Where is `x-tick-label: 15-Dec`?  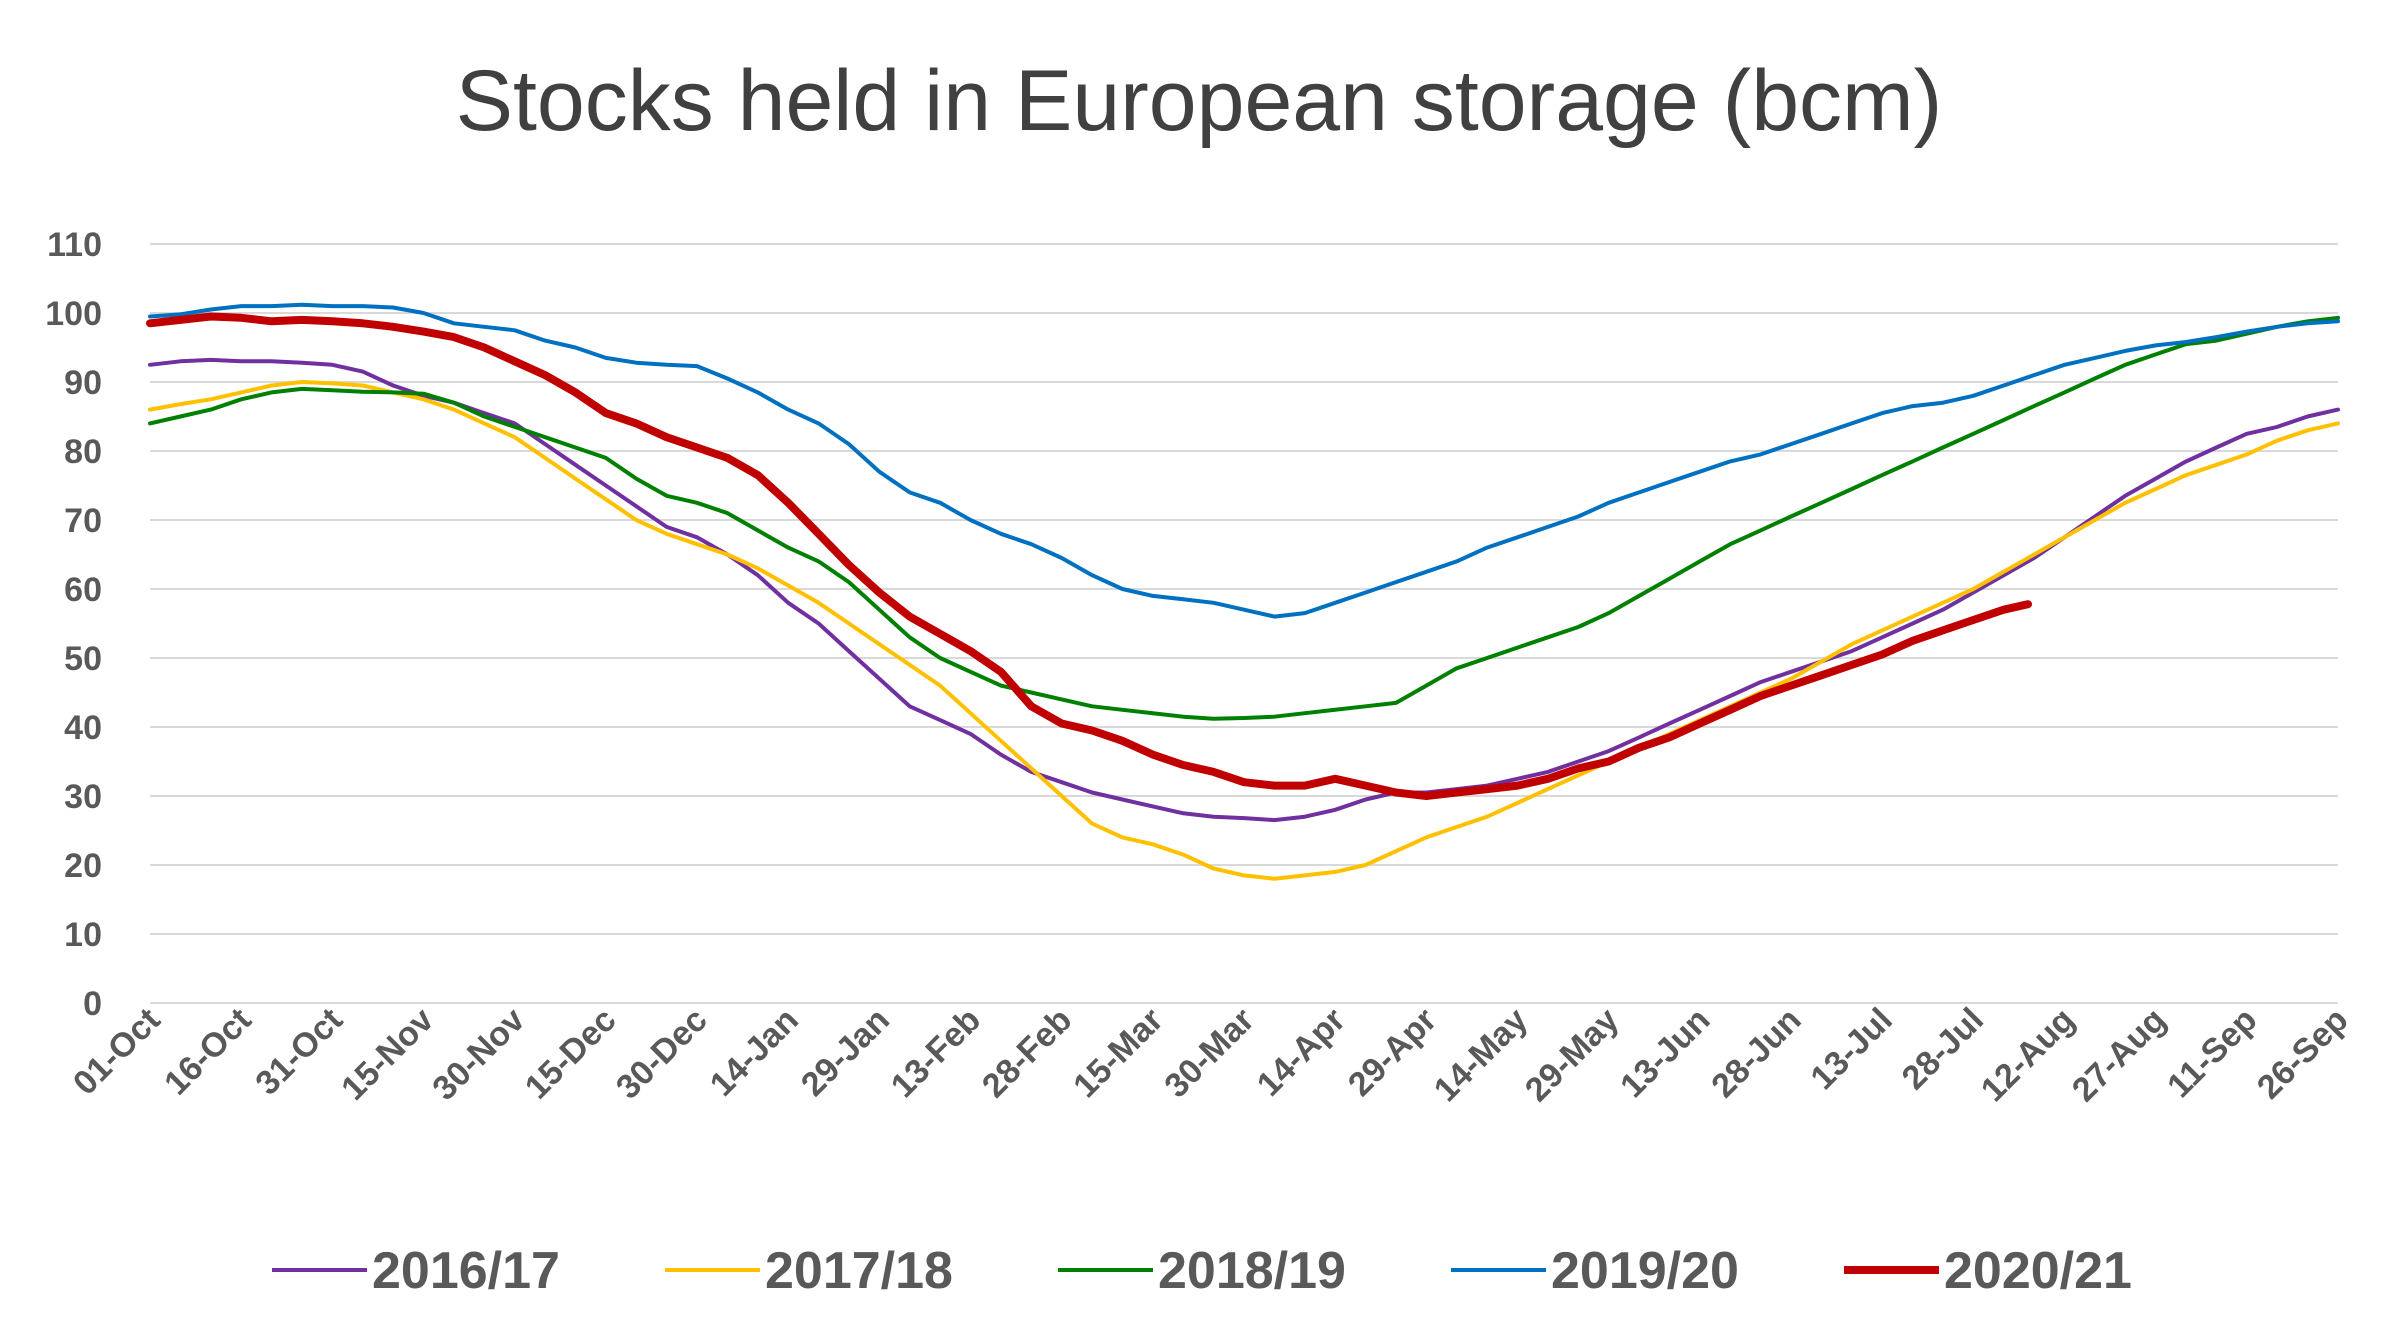
x-tick-label: 15-Dec is located at coordinates (571, 1054).